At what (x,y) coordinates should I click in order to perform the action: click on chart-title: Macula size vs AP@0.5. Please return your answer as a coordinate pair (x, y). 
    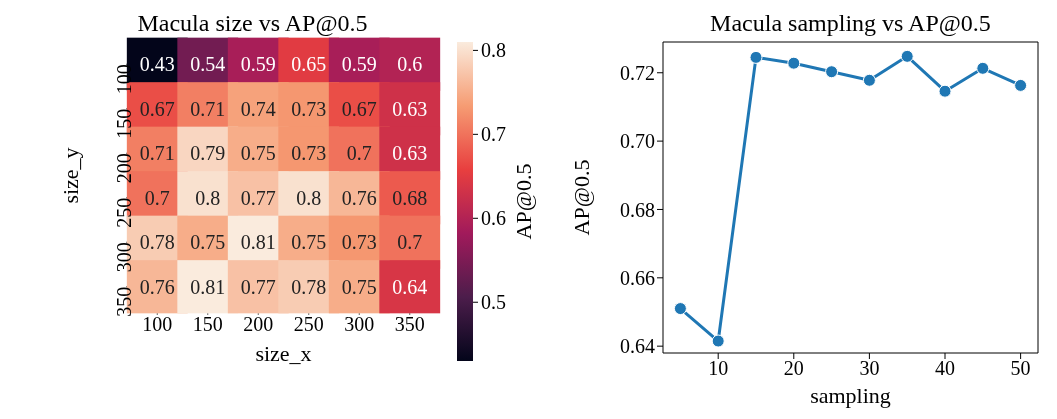
    Looking at the image, I should click on (252, 23).